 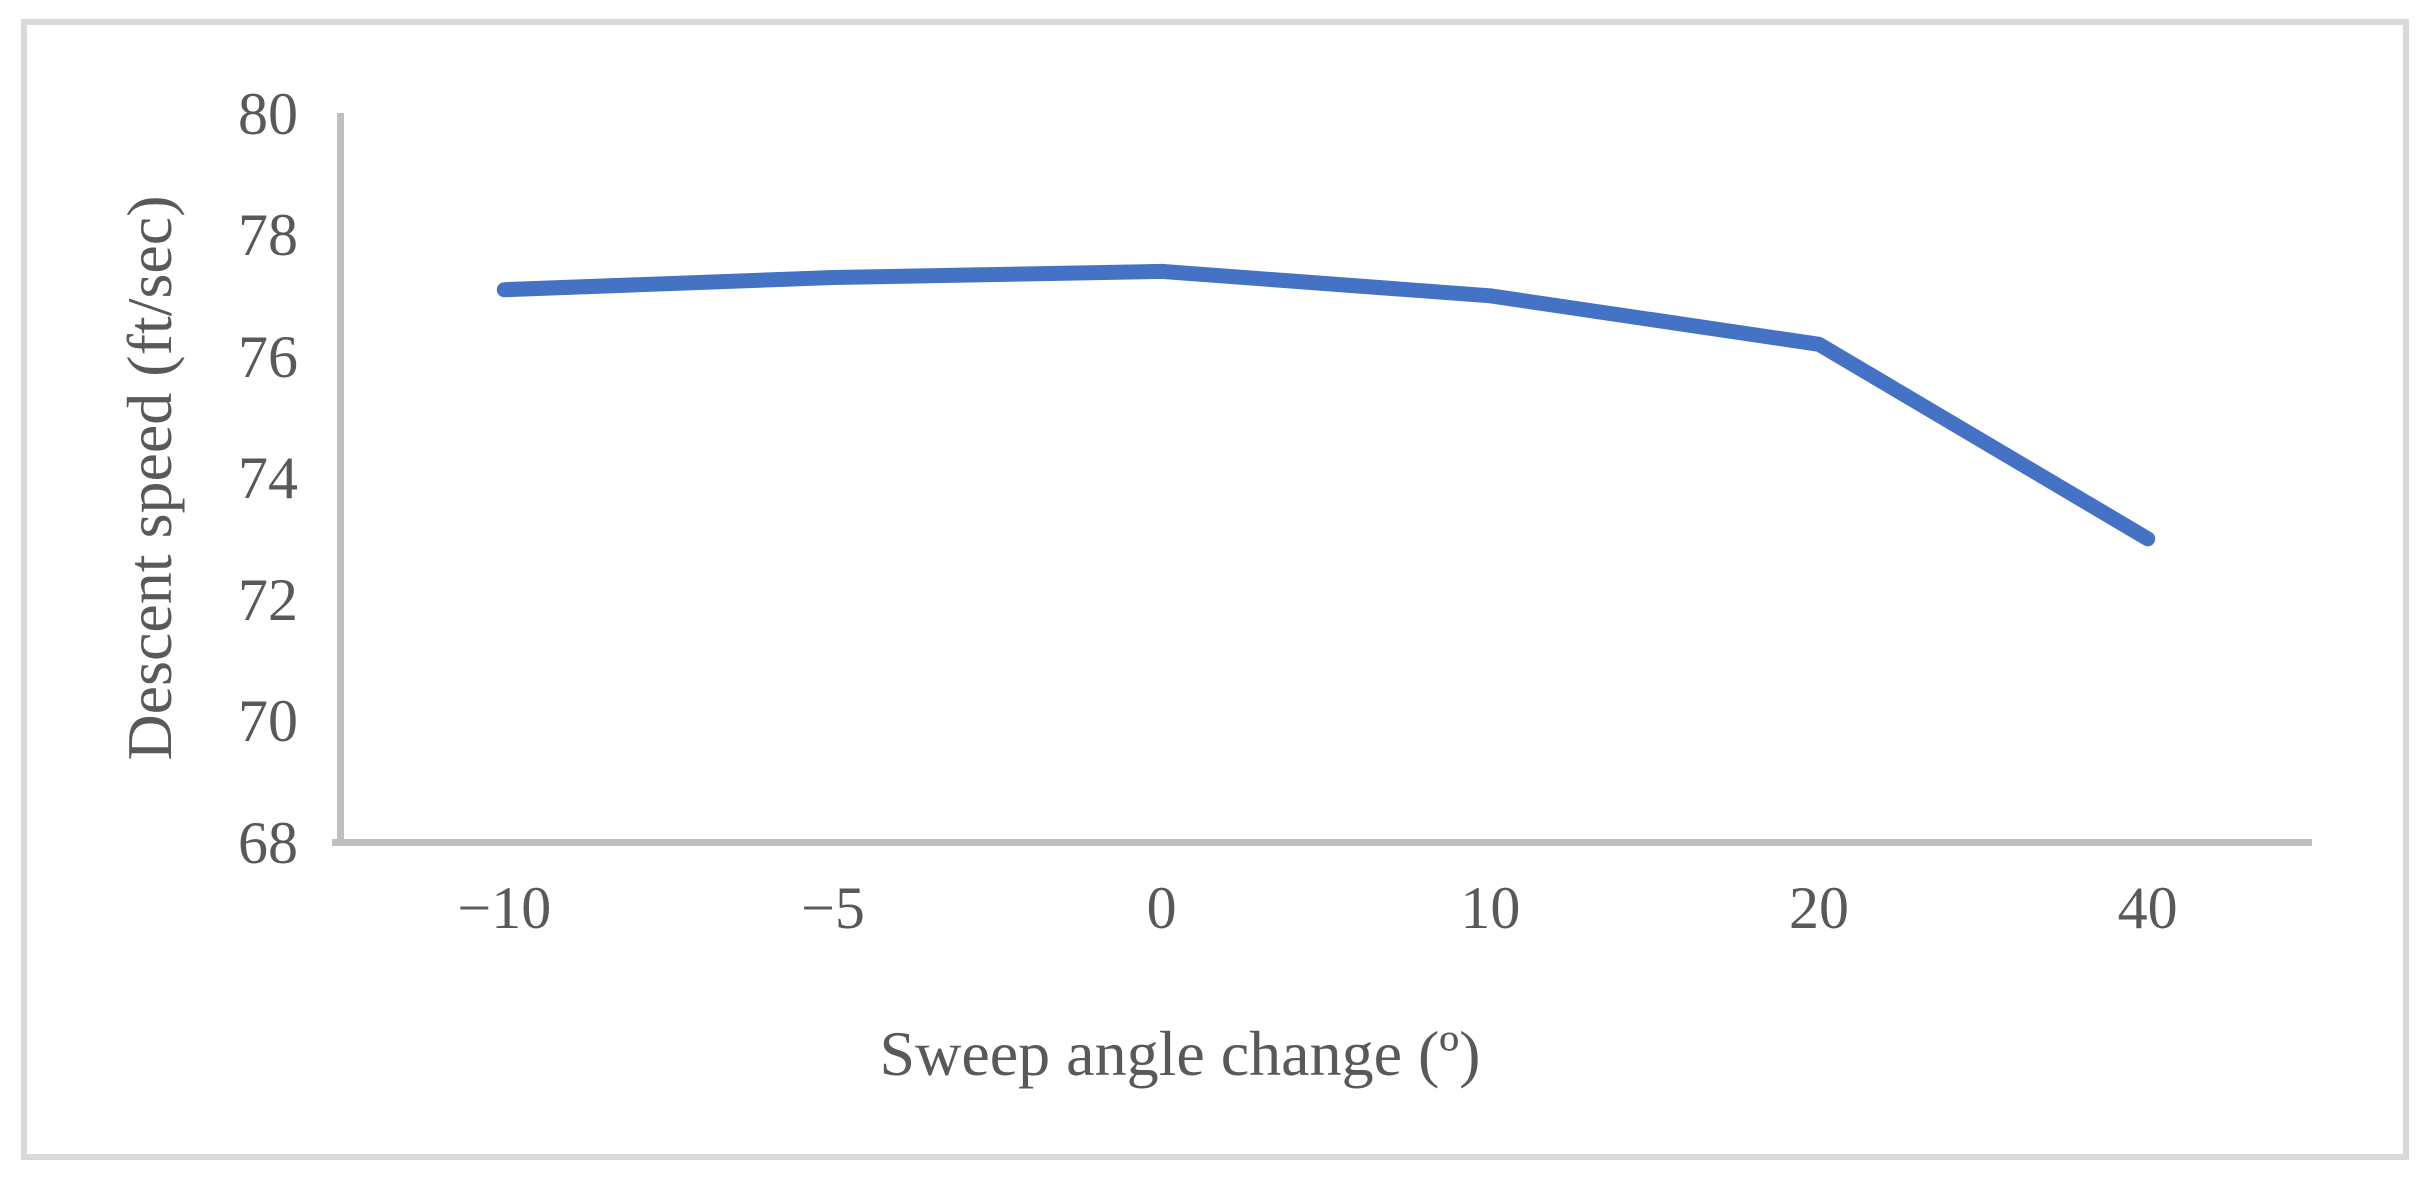 I want to click on x-tick-label: −5, so click(x=833, y=908).